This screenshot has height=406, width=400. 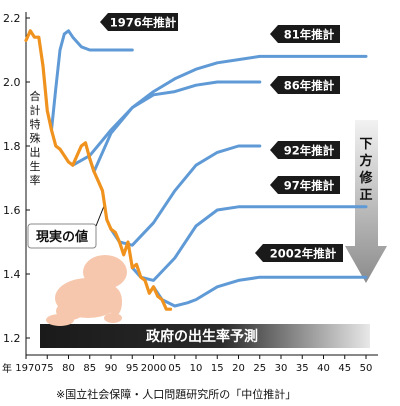 I want to click on x-tick-label: 35, so click(x=302, y=368).